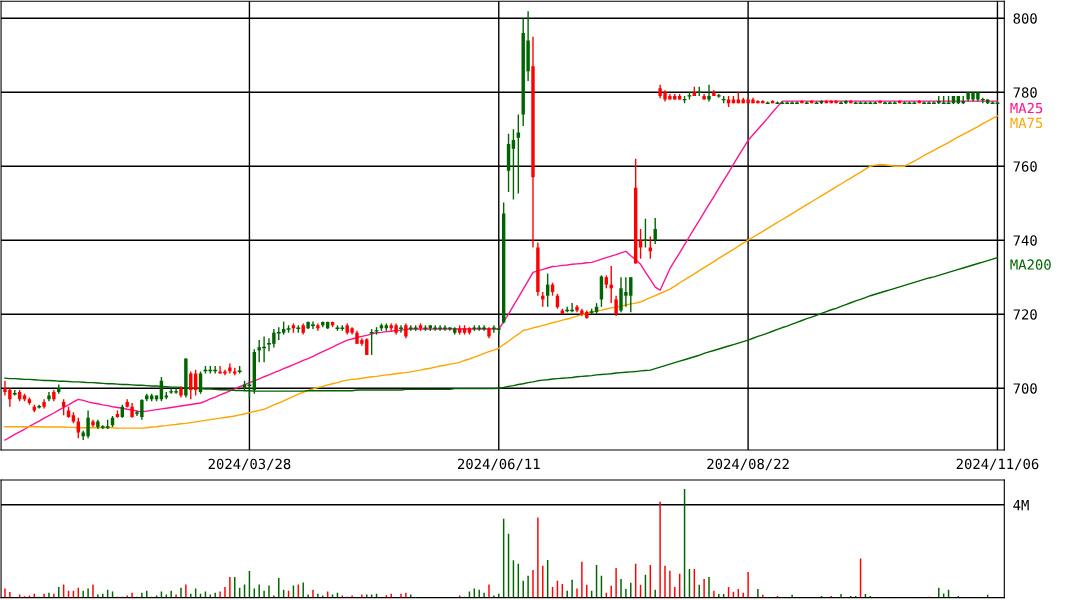 This screenshot has width=1065, height=600. I want to click on series-label: MA75, so click(1026, 123).